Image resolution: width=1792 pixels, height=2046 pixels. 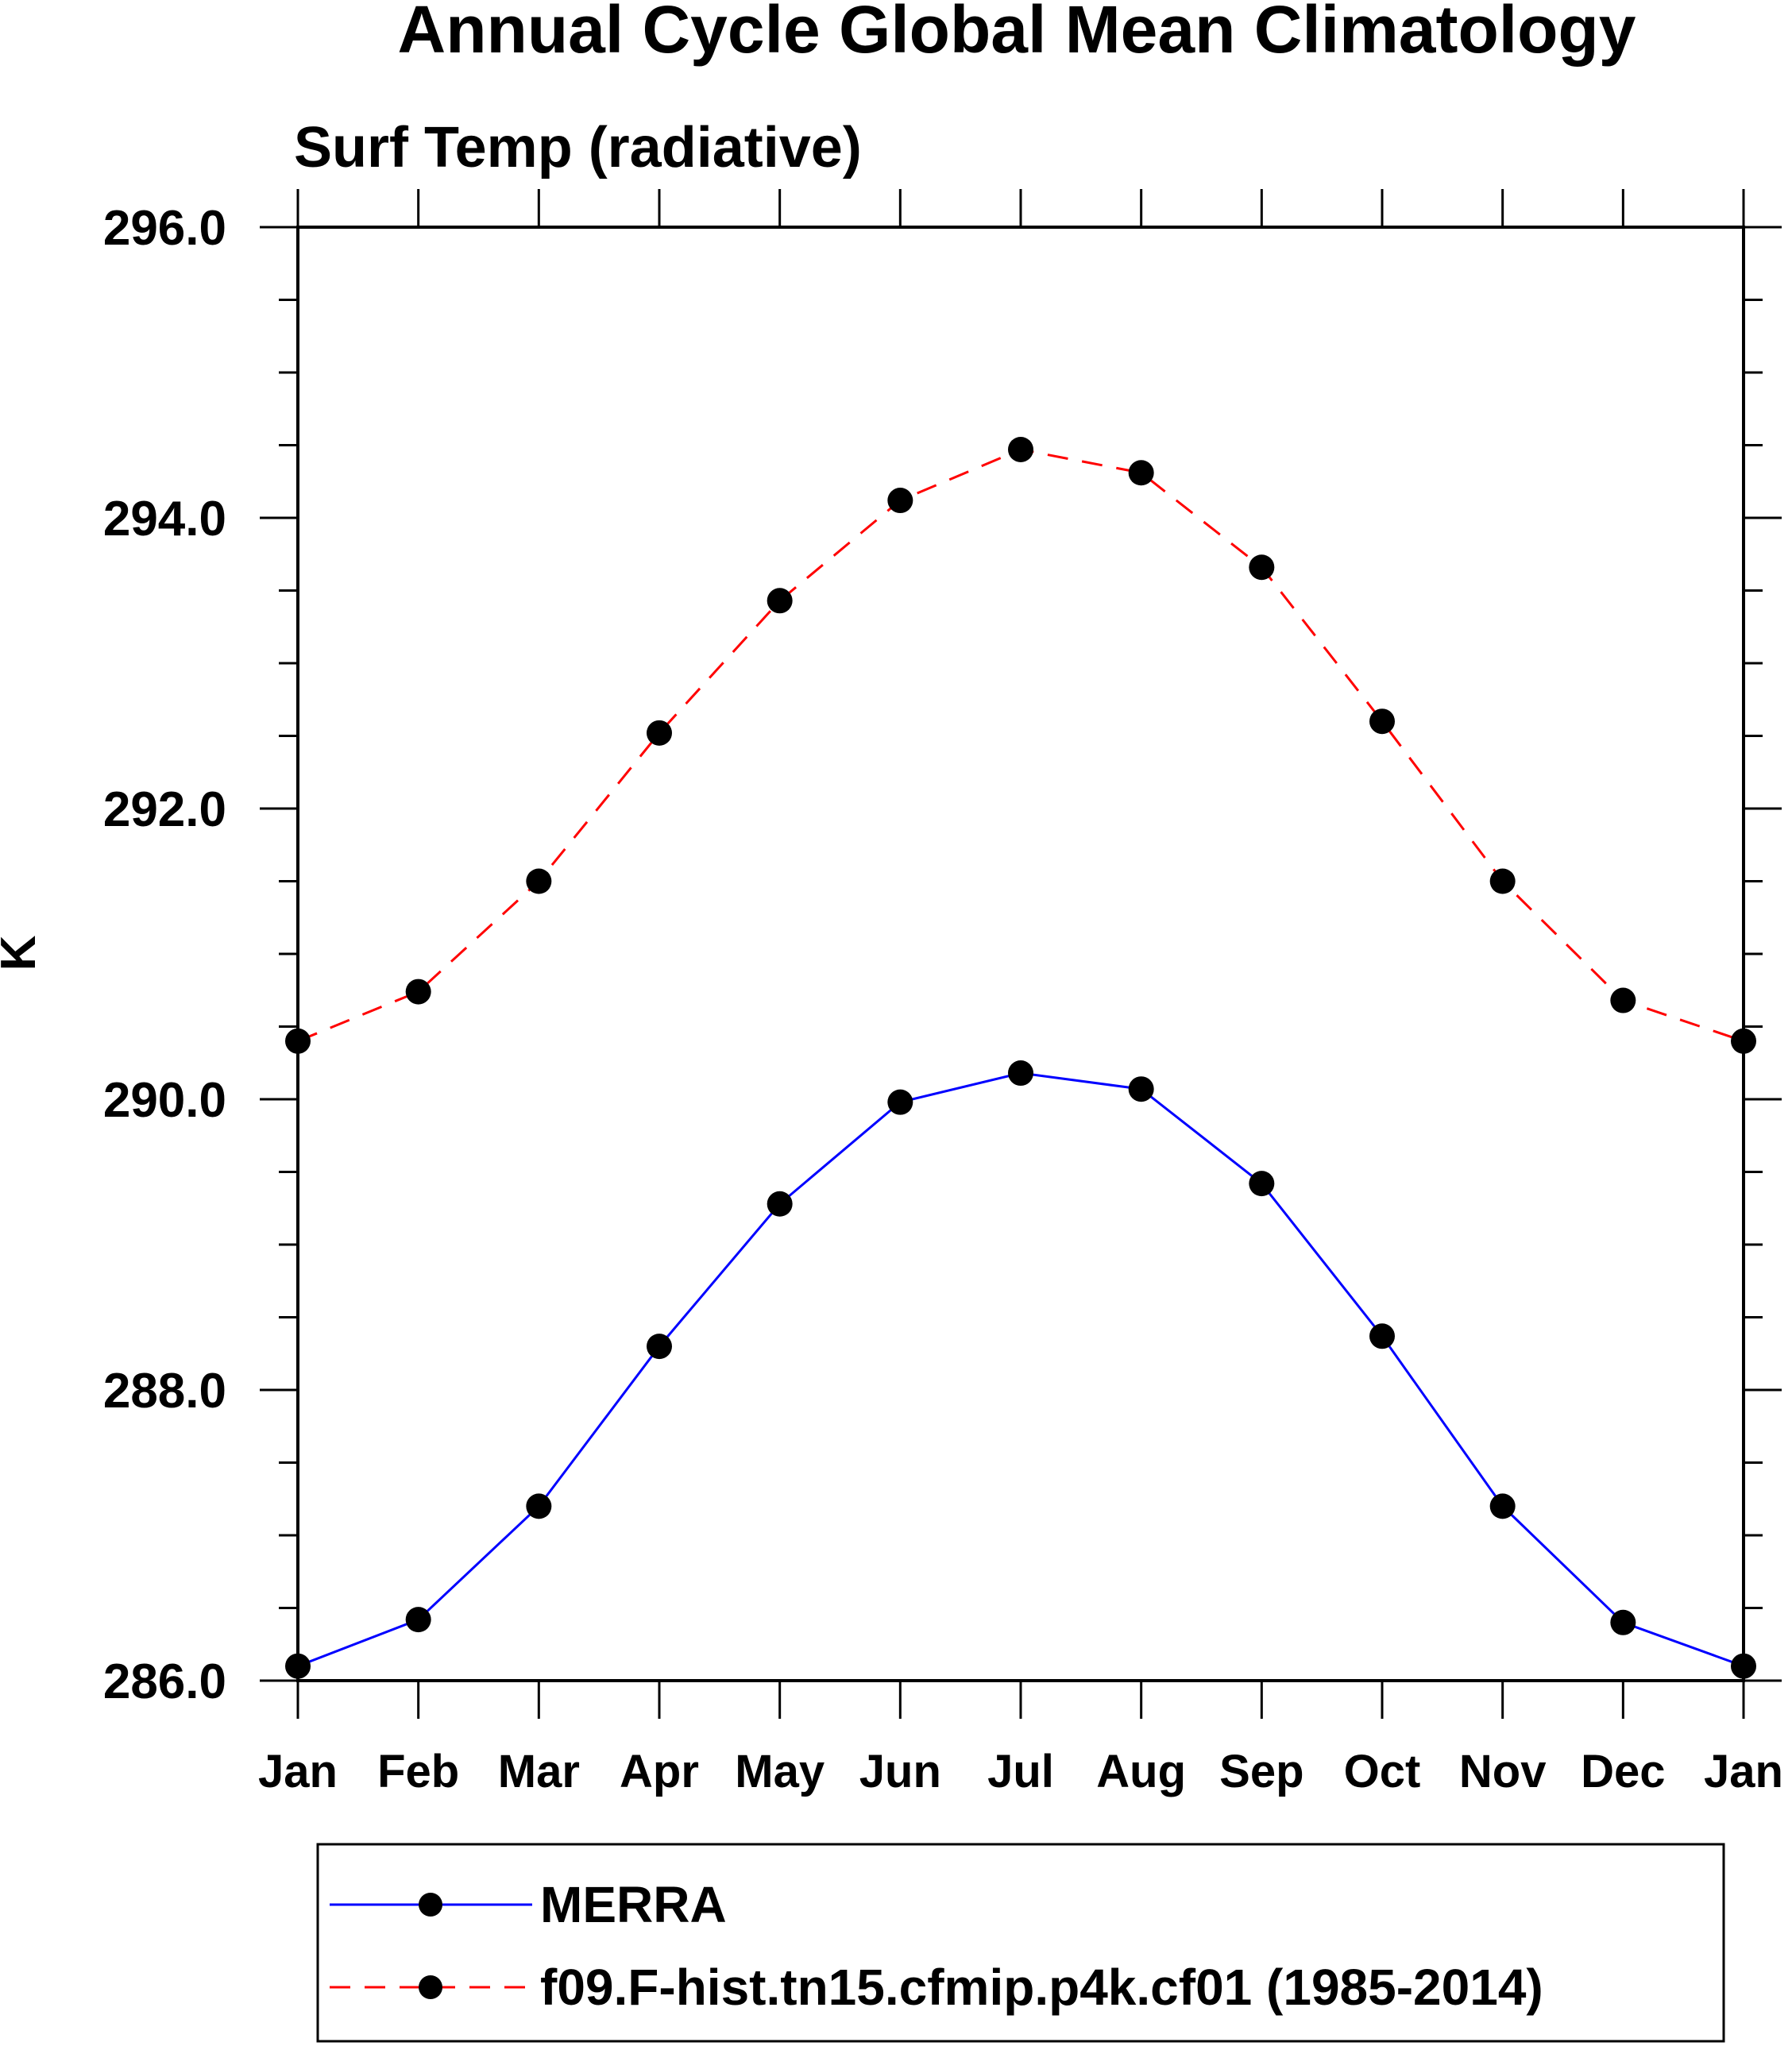 What do you see at coordinates (418, 1771) in the screenshot?
I see `x-tick-label: Feb` at bounding box center [418, 1771].